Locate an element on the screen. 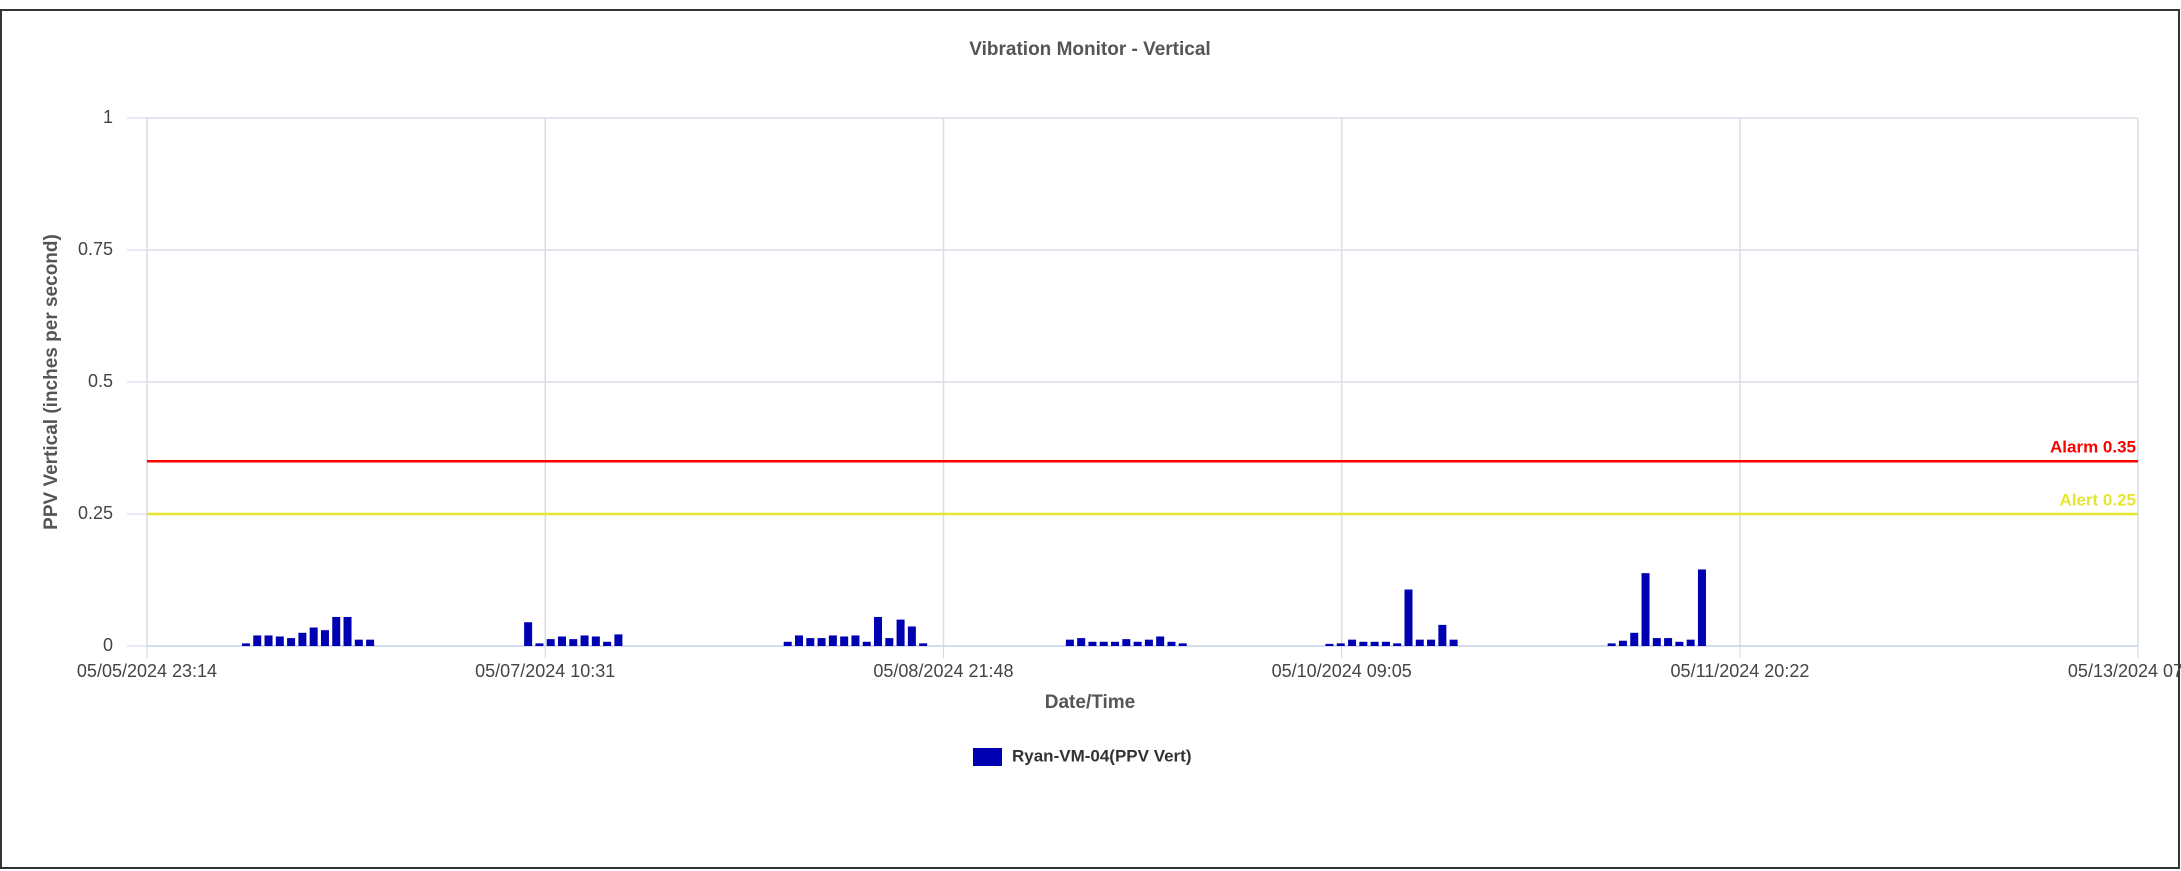 The height and width of the screenshot is (871, 2181). y-tick-label: 0.5 is located at coordinates (100, 381).